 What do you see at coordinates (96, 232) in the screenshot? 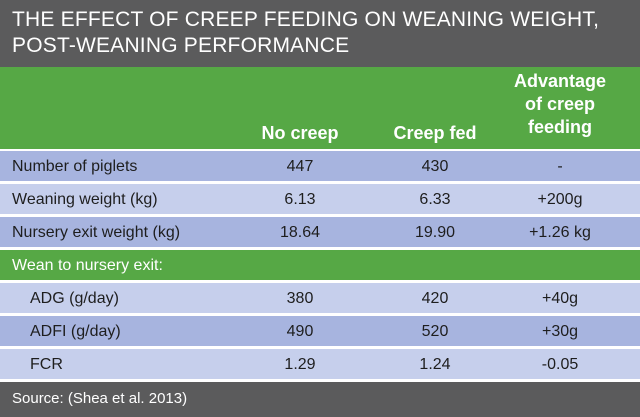
I see `row-label: Nursery exit weight (kg)` at bounding box center [96, 232].